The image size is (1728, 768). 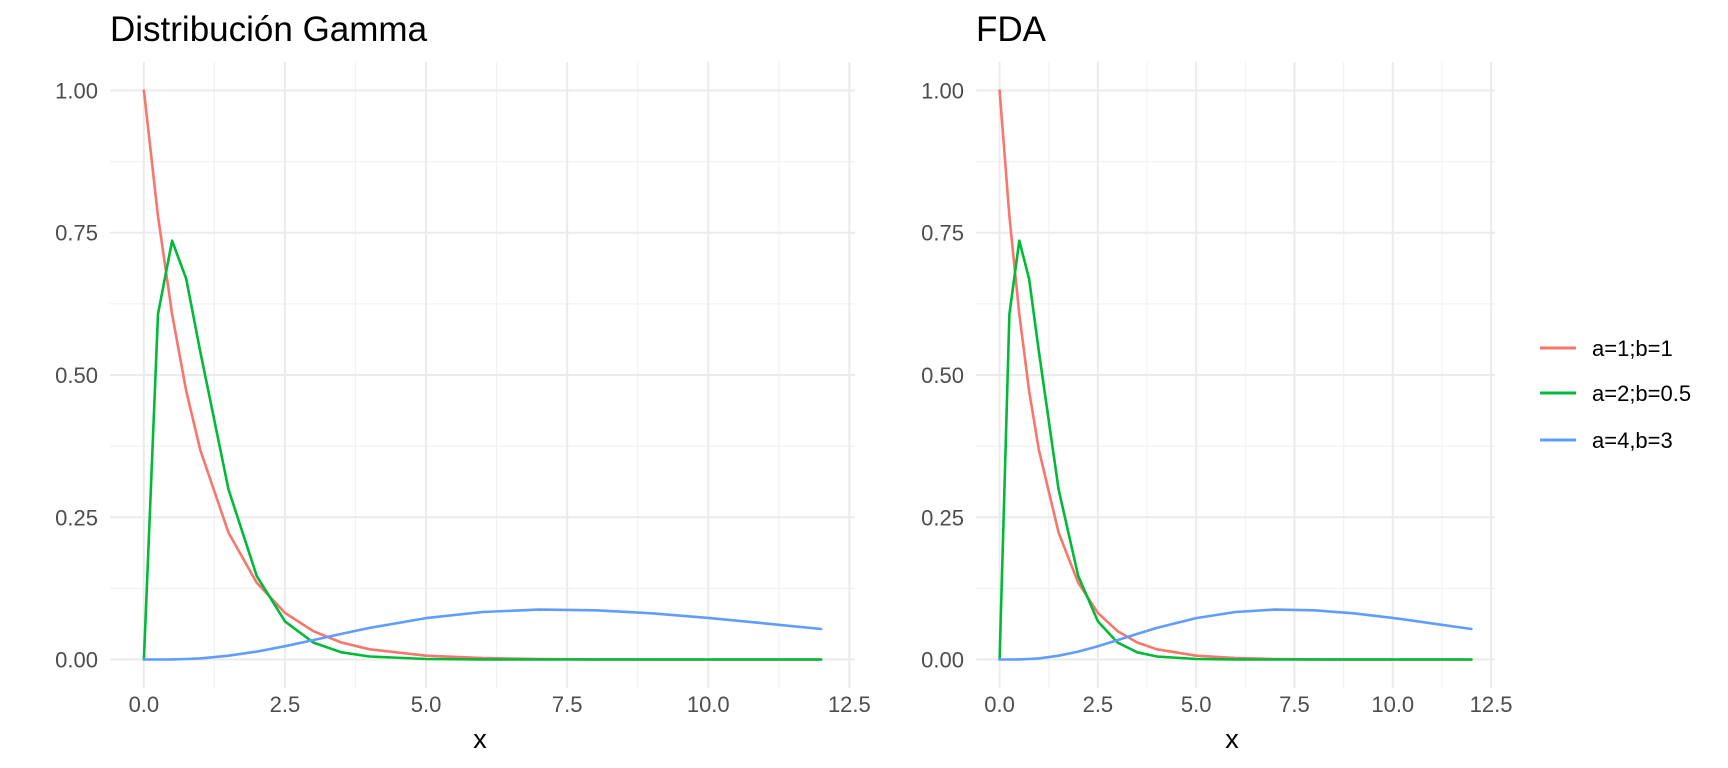 I want to click on legend-item: a=2;b=0.5, so click(x=1615, y=393).